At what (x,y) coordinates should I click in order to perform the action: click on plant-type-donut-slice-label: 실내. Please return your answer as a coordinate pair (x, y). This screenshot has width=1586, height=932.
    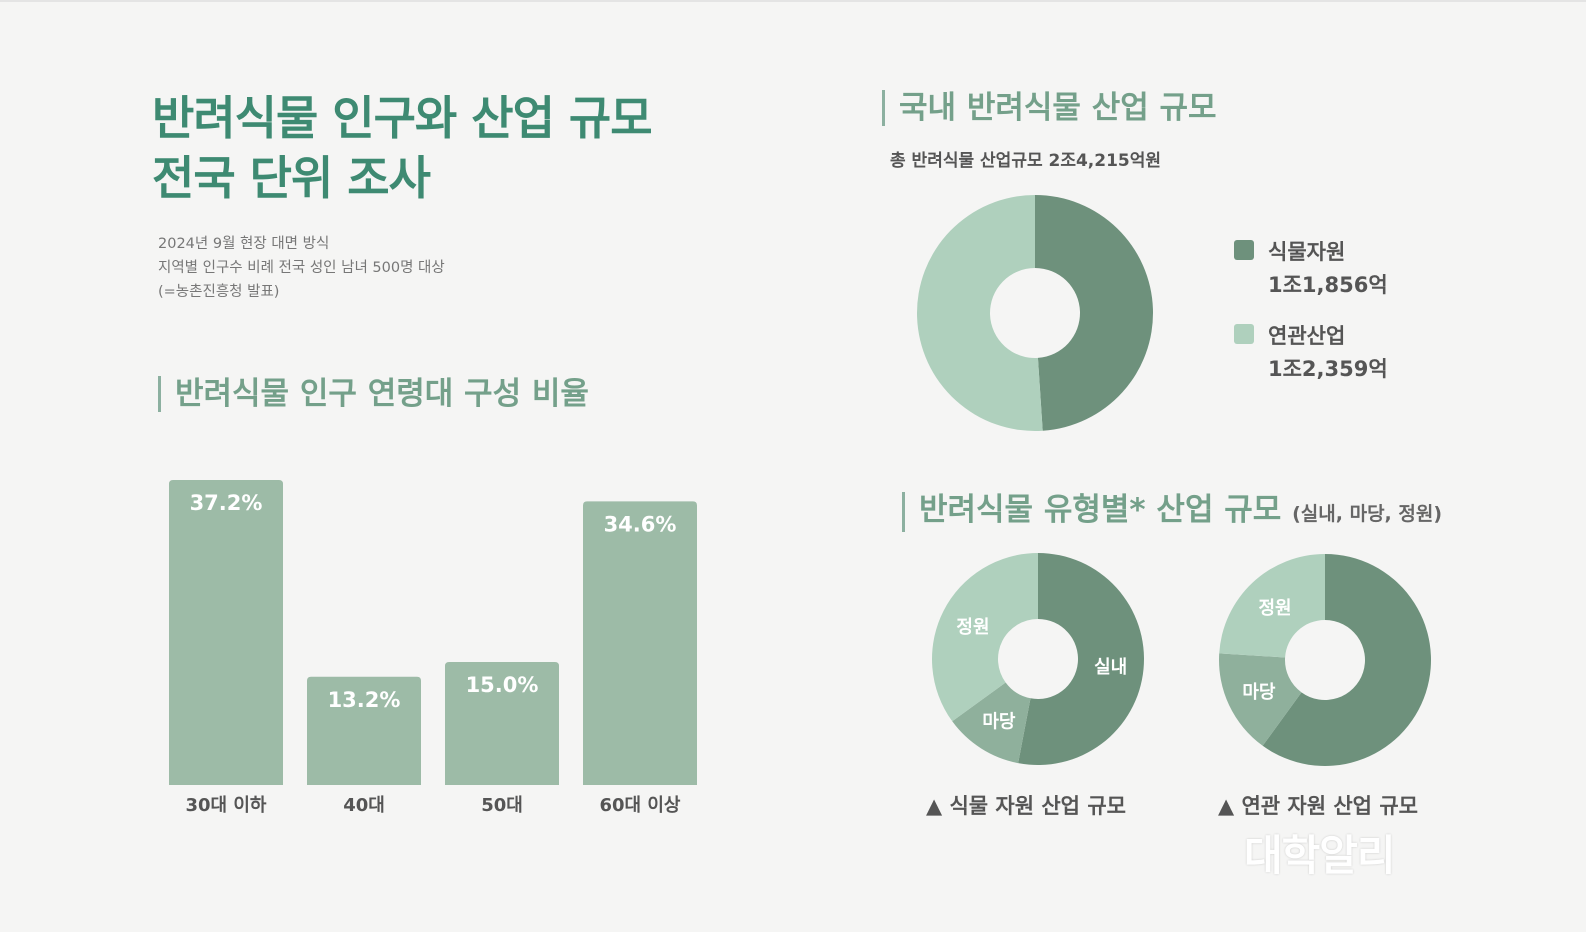
    Looking at the image, I should click on (1110, 667).